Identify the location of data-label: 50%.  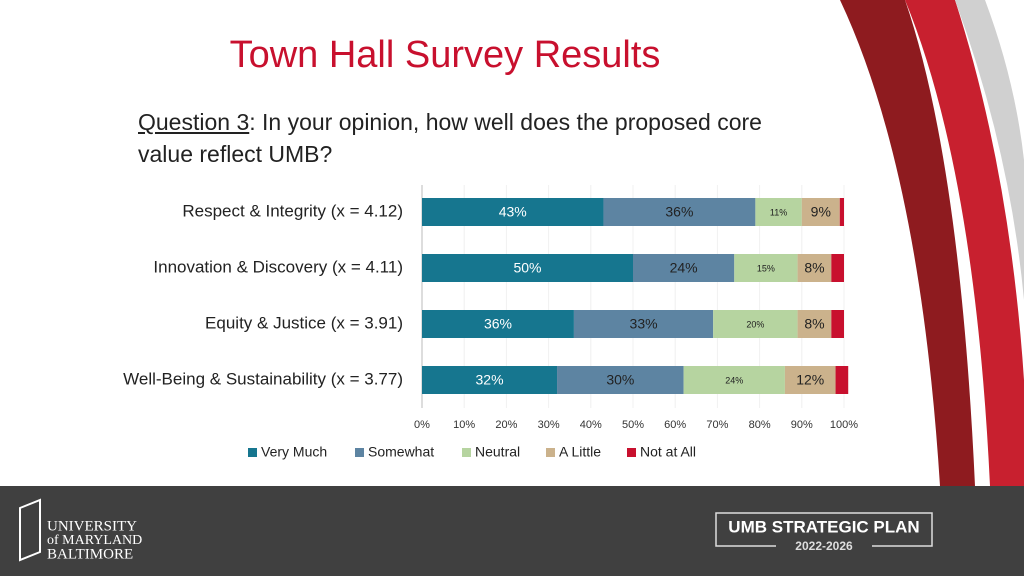
(527, 268).